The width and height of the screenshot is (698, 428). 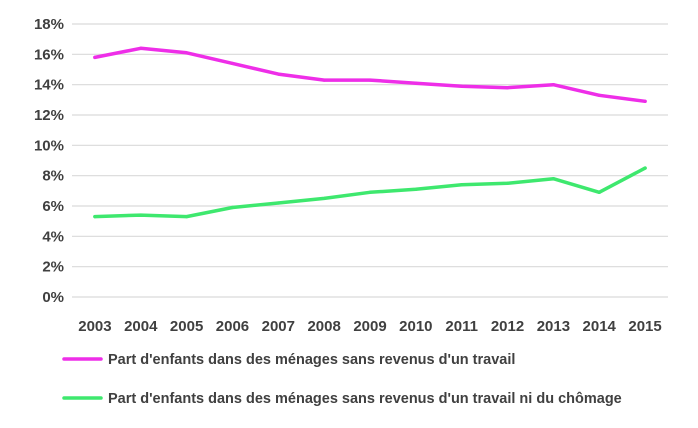 What do you see at coordinates (53, 206) in the screenshot?
I see `y-tick-label: 6%` at bounding box center [53, 206].